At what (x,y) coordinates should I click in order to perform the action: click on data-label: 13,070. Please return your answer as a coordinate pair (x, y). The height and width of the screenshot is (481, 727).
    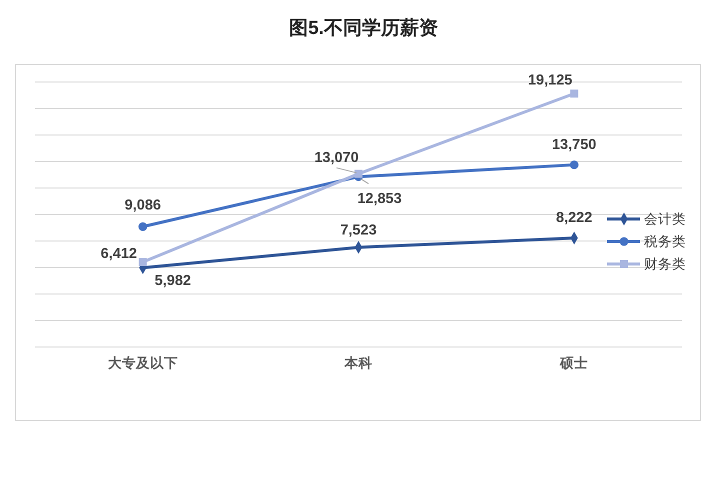
    Looking at the image, I should click on (336, 158).